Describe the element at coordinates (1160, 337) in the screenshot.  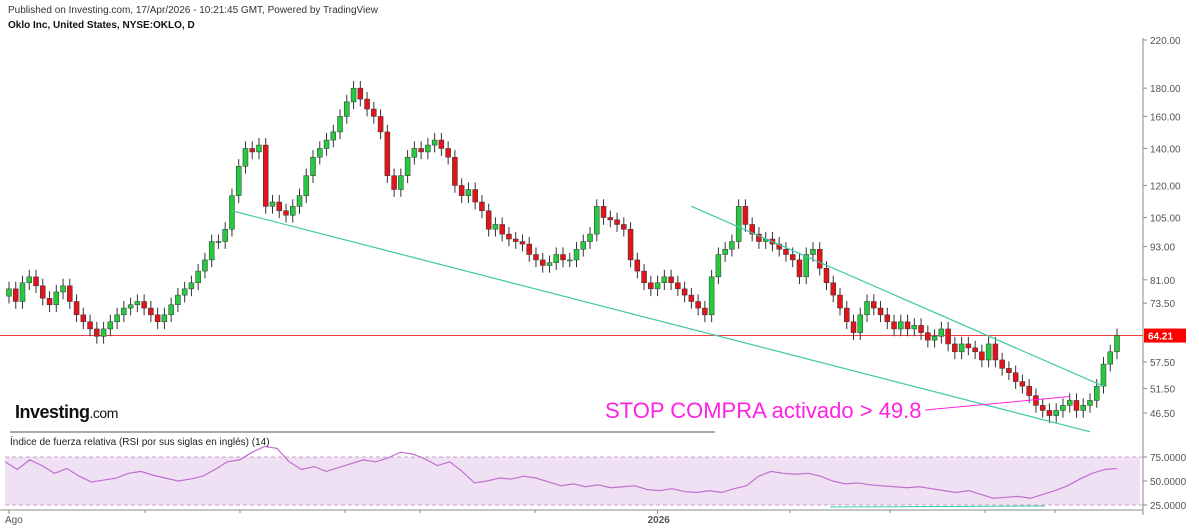
I see `last-price-label: 64.21` at that location.